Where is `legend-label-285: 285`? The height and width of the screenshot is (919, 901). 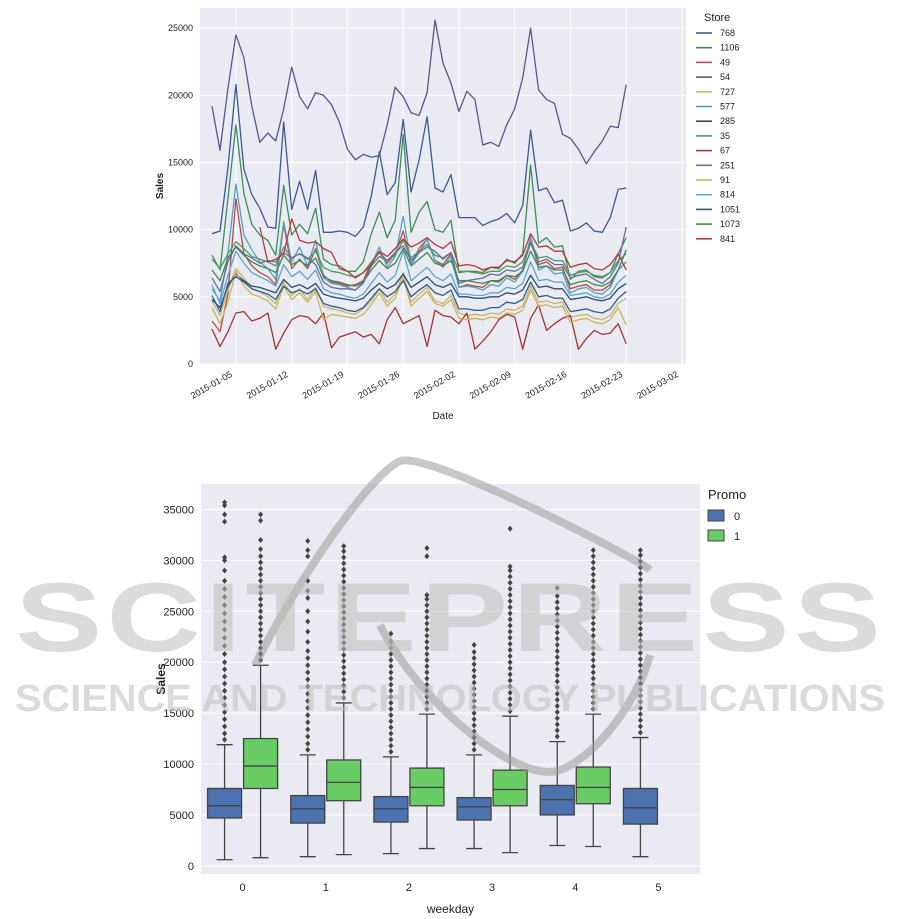 legend-label-285: 285 is located at coordinates (727, 121).